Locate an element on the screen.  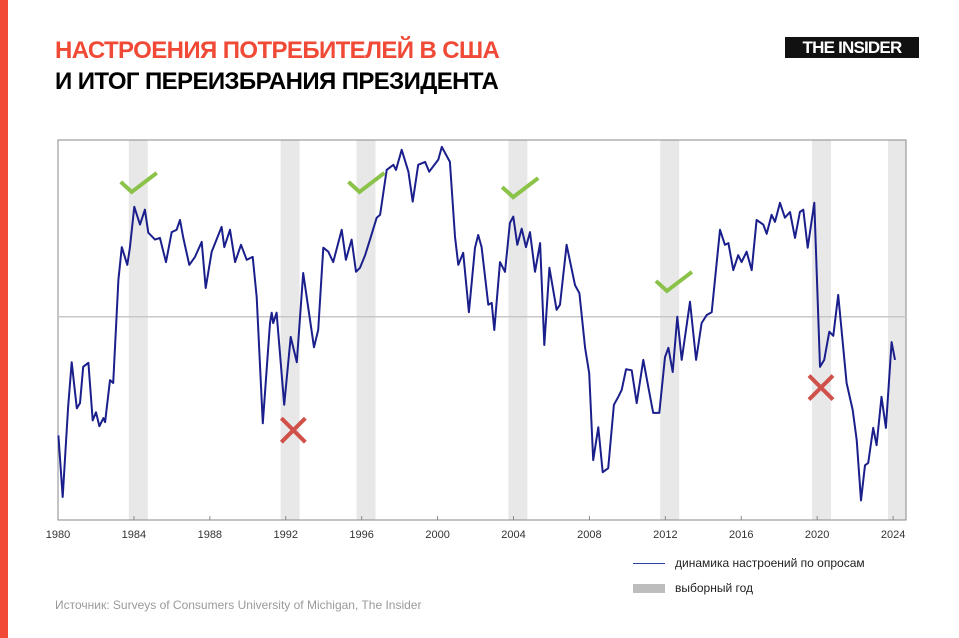
legend-line-label: динамика настроений по опросам is located at coordinates (770, 563).